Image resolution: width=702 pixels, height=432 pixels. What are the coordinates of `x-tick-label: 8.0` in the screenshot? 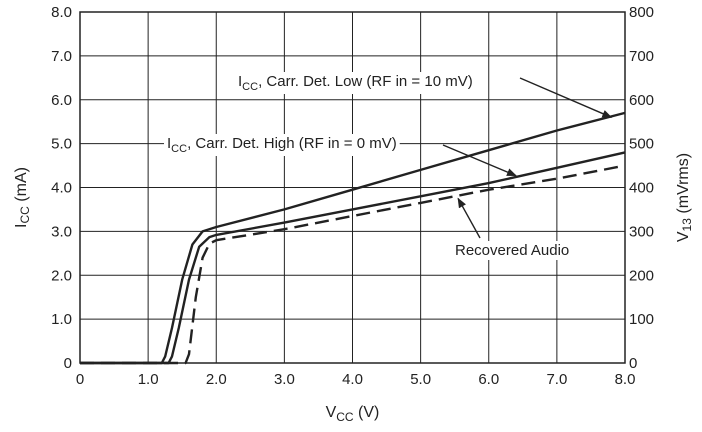 It's located at (625, 379).